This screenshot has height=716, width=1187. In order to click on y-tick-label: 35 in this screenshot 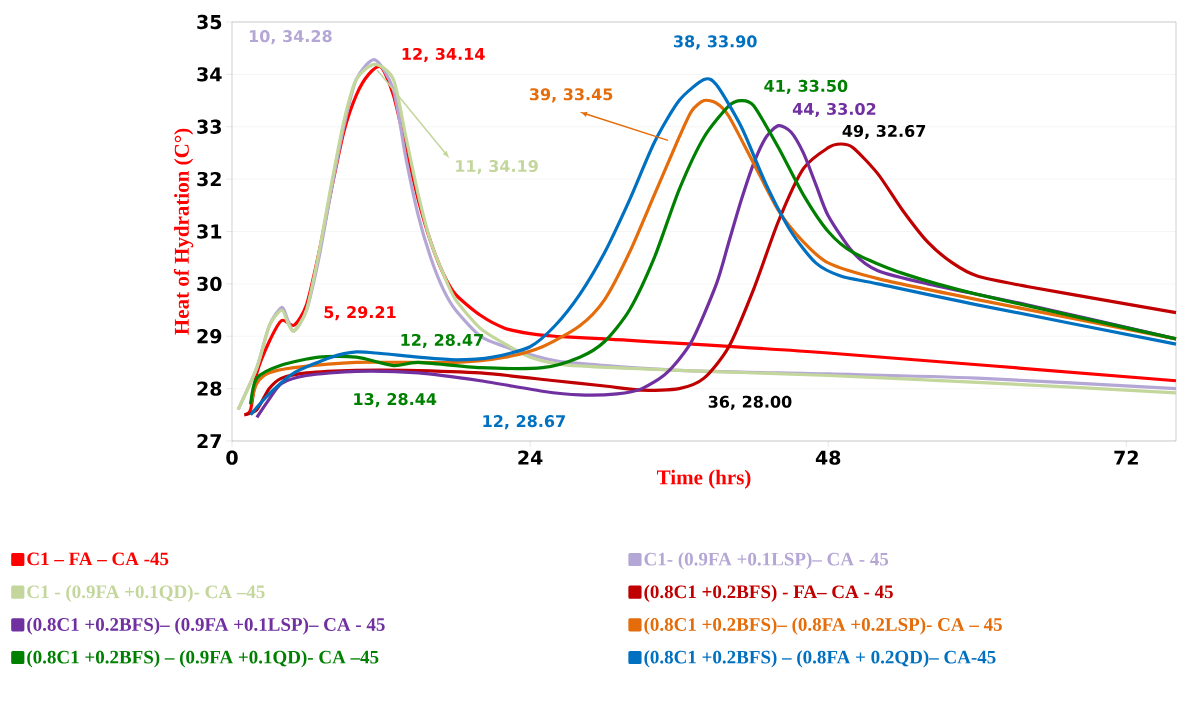, I will do `click(209, 22)`.